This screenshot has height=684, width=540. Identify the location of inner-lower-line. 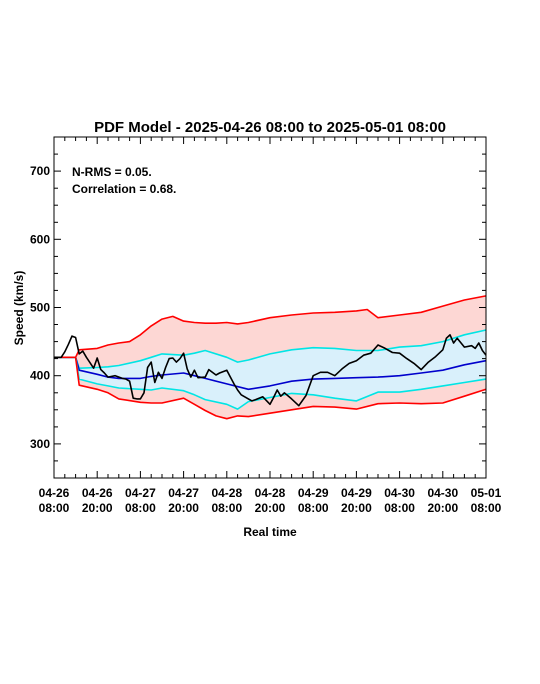
(270, 383).